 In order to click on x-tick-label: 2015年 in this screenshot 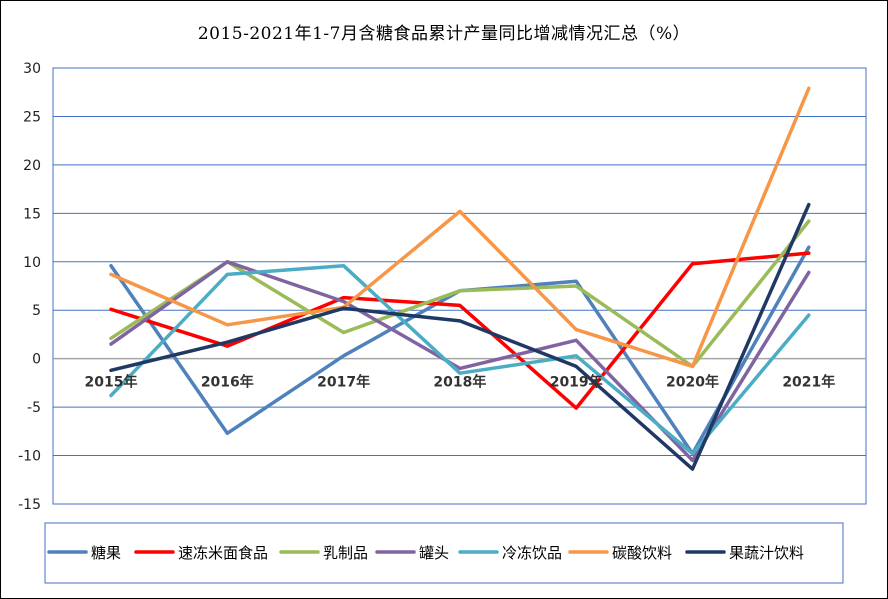, I will do `click(111, 382)`.